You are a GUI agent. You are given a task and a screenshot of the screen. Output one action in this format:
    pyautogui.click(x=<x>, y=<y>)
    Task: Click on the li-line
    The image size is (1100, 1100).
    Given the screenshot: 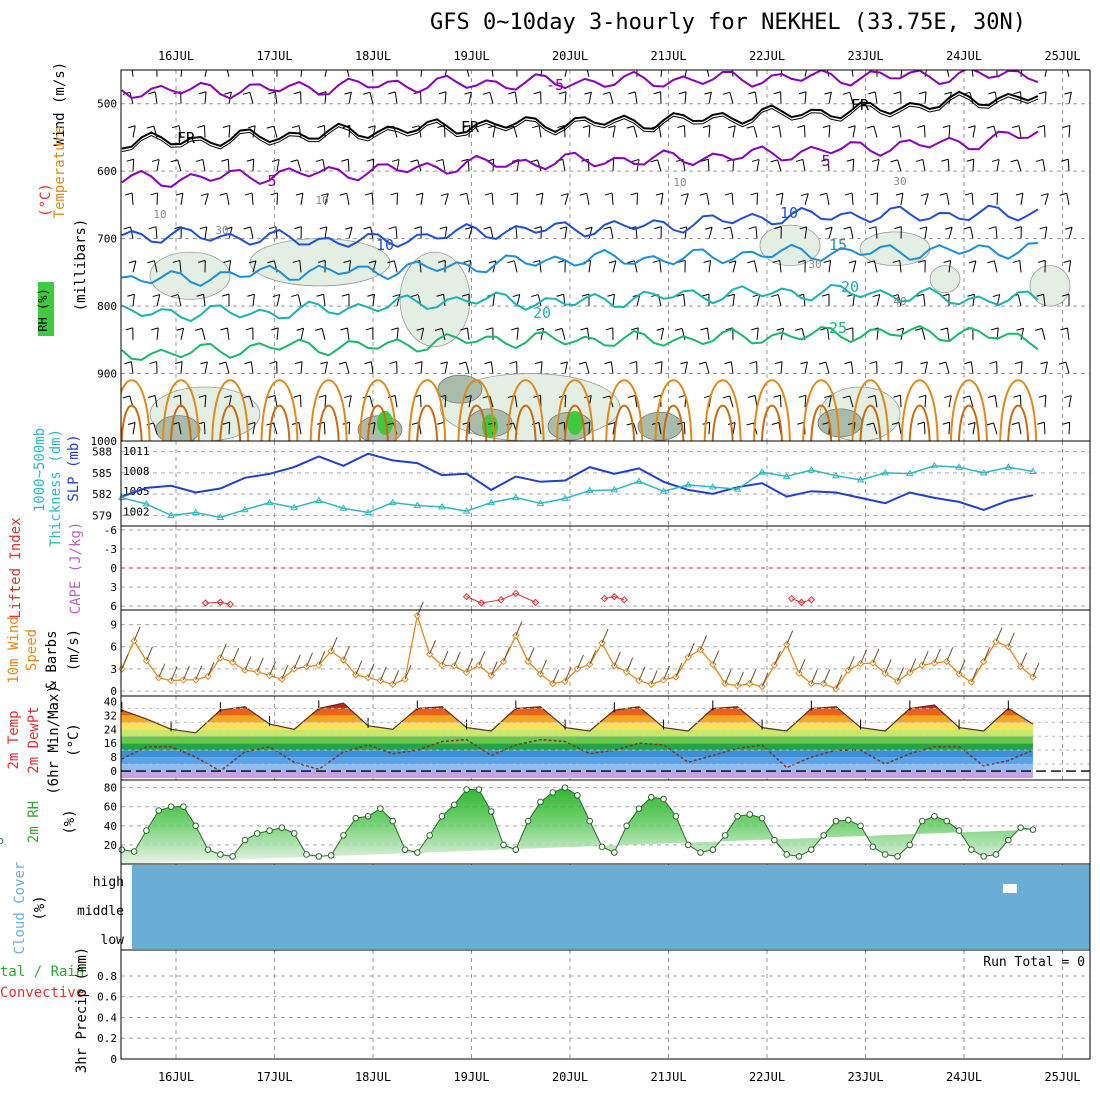 What is the action you would take?
    pyautogui.click(x=225, y=603)
    